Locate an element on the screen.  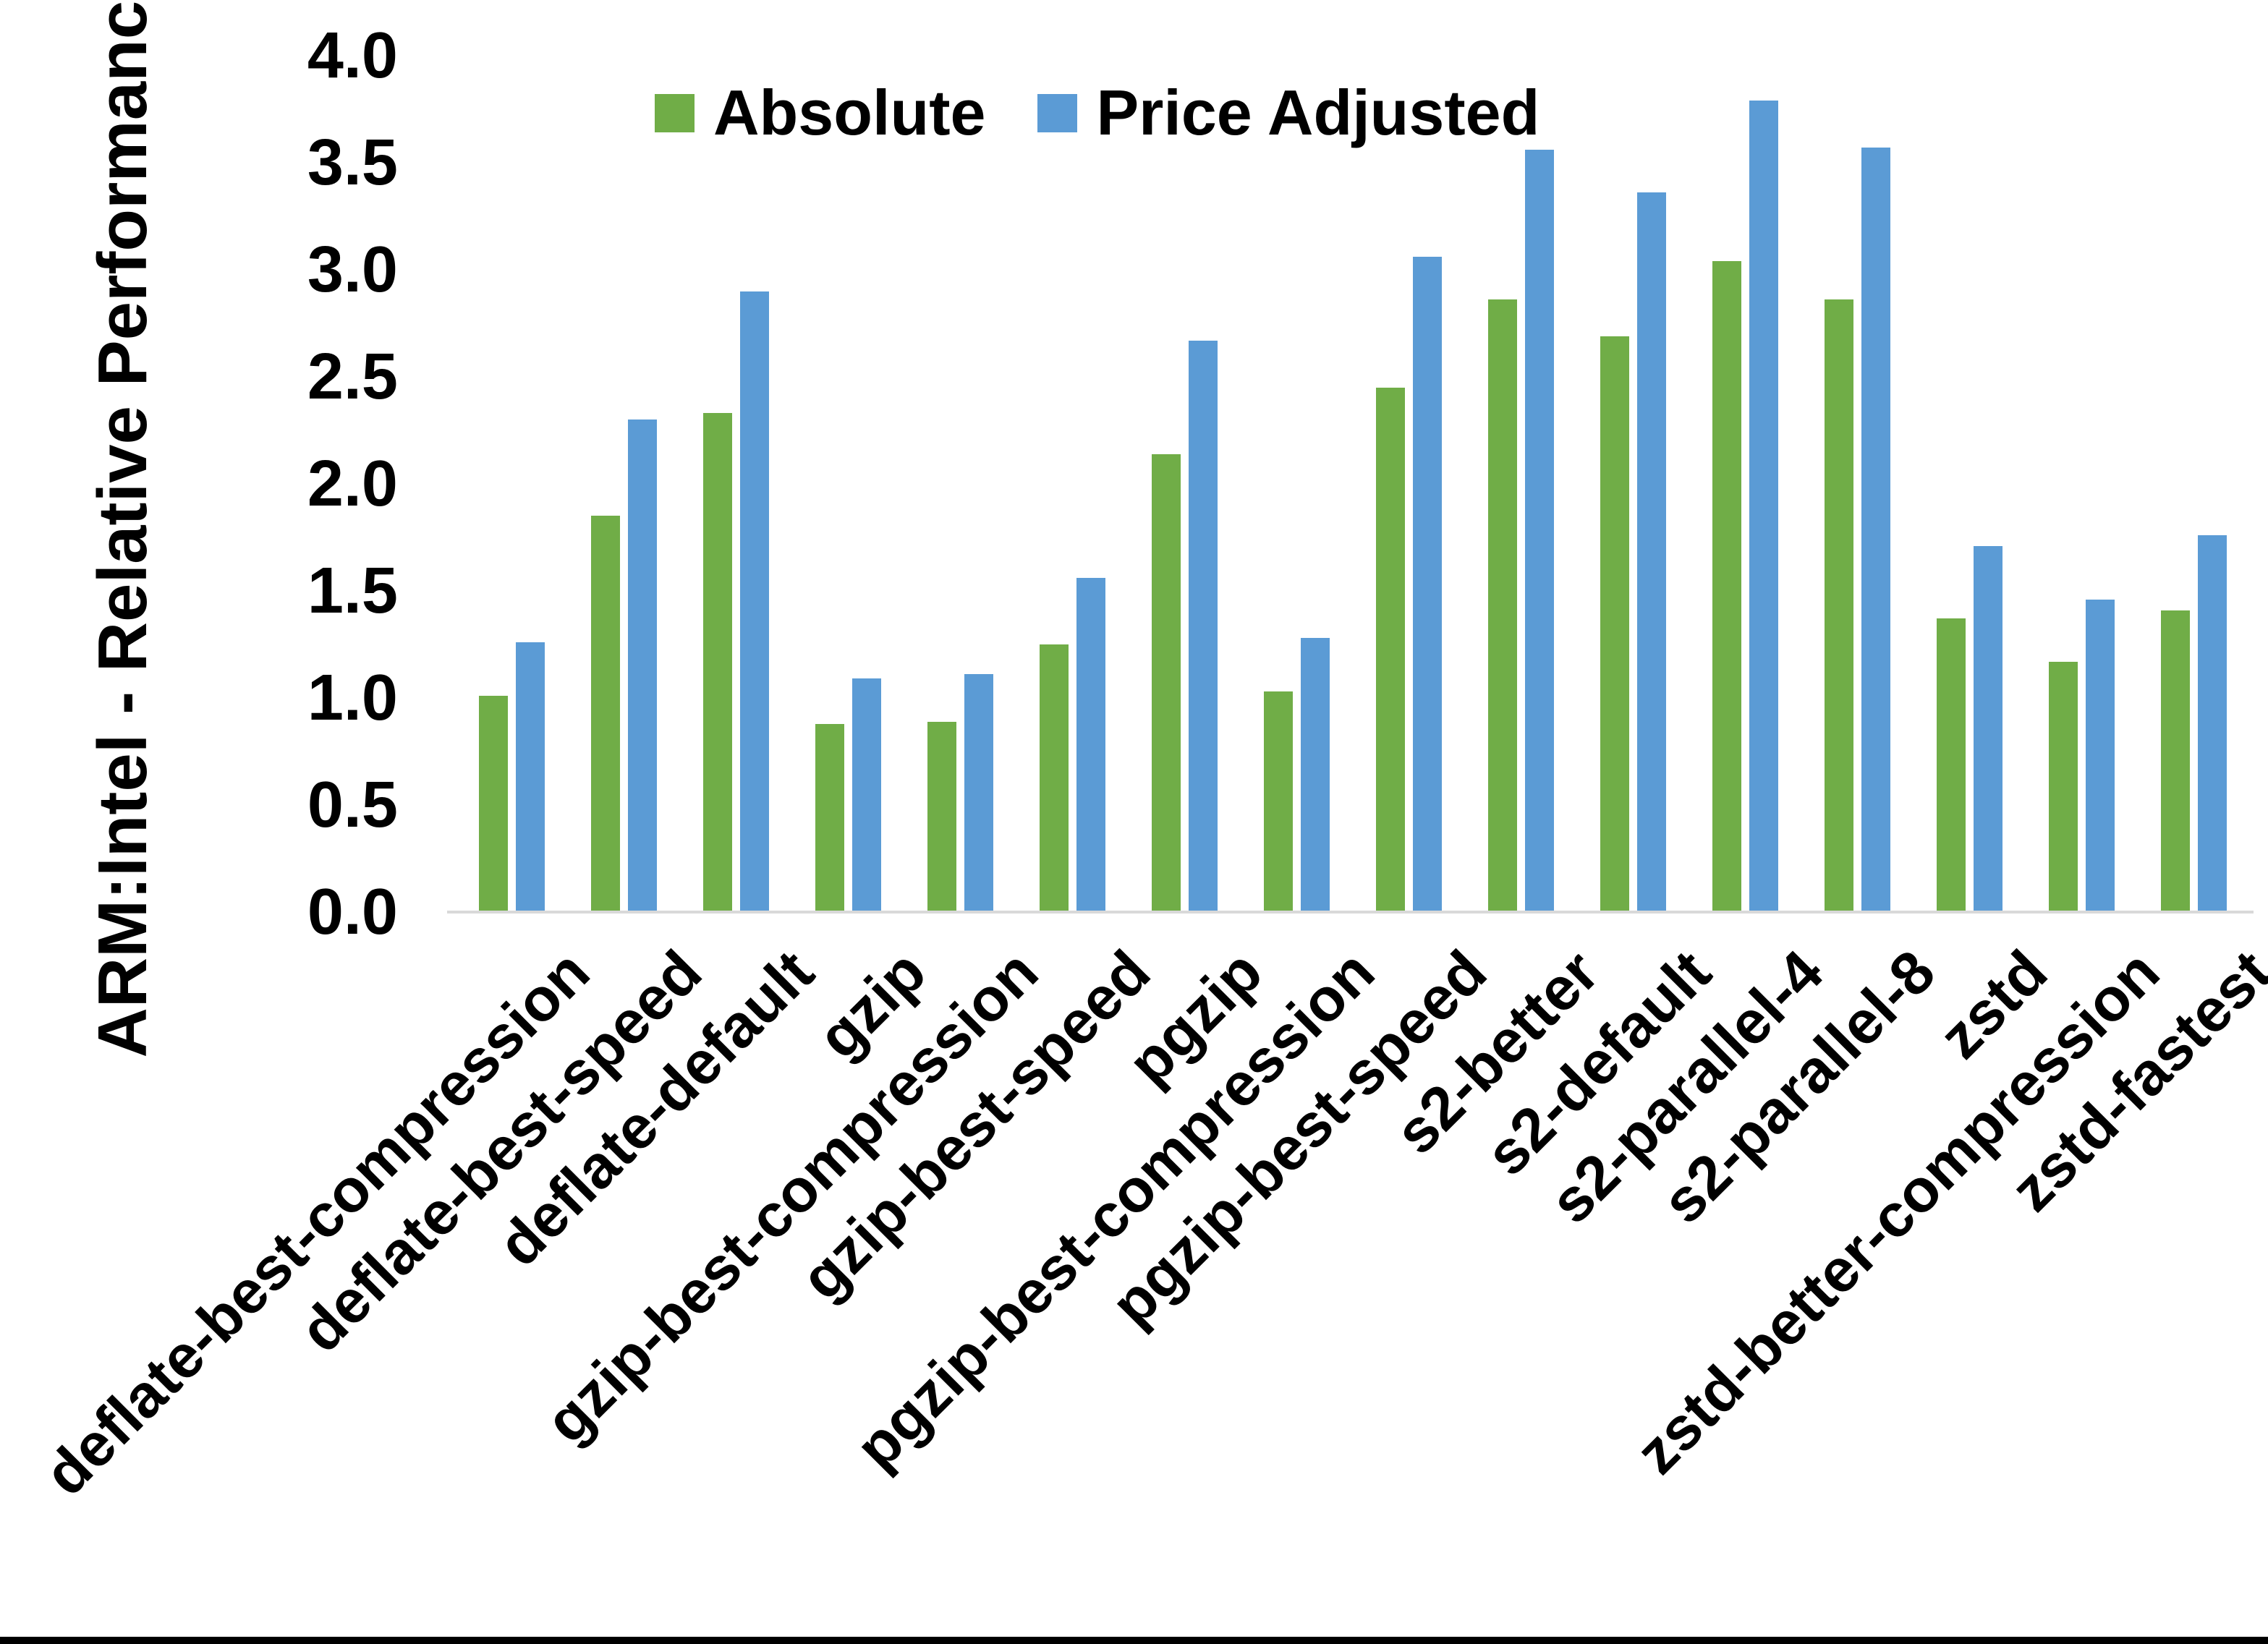
legend: Absolute Price Adjusted is located at coordinates (1097, 113).